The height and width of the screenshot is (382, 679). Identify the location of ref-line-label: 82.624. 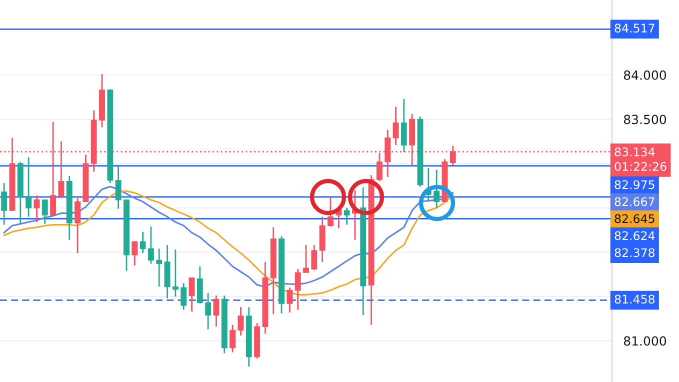
(634, 235).